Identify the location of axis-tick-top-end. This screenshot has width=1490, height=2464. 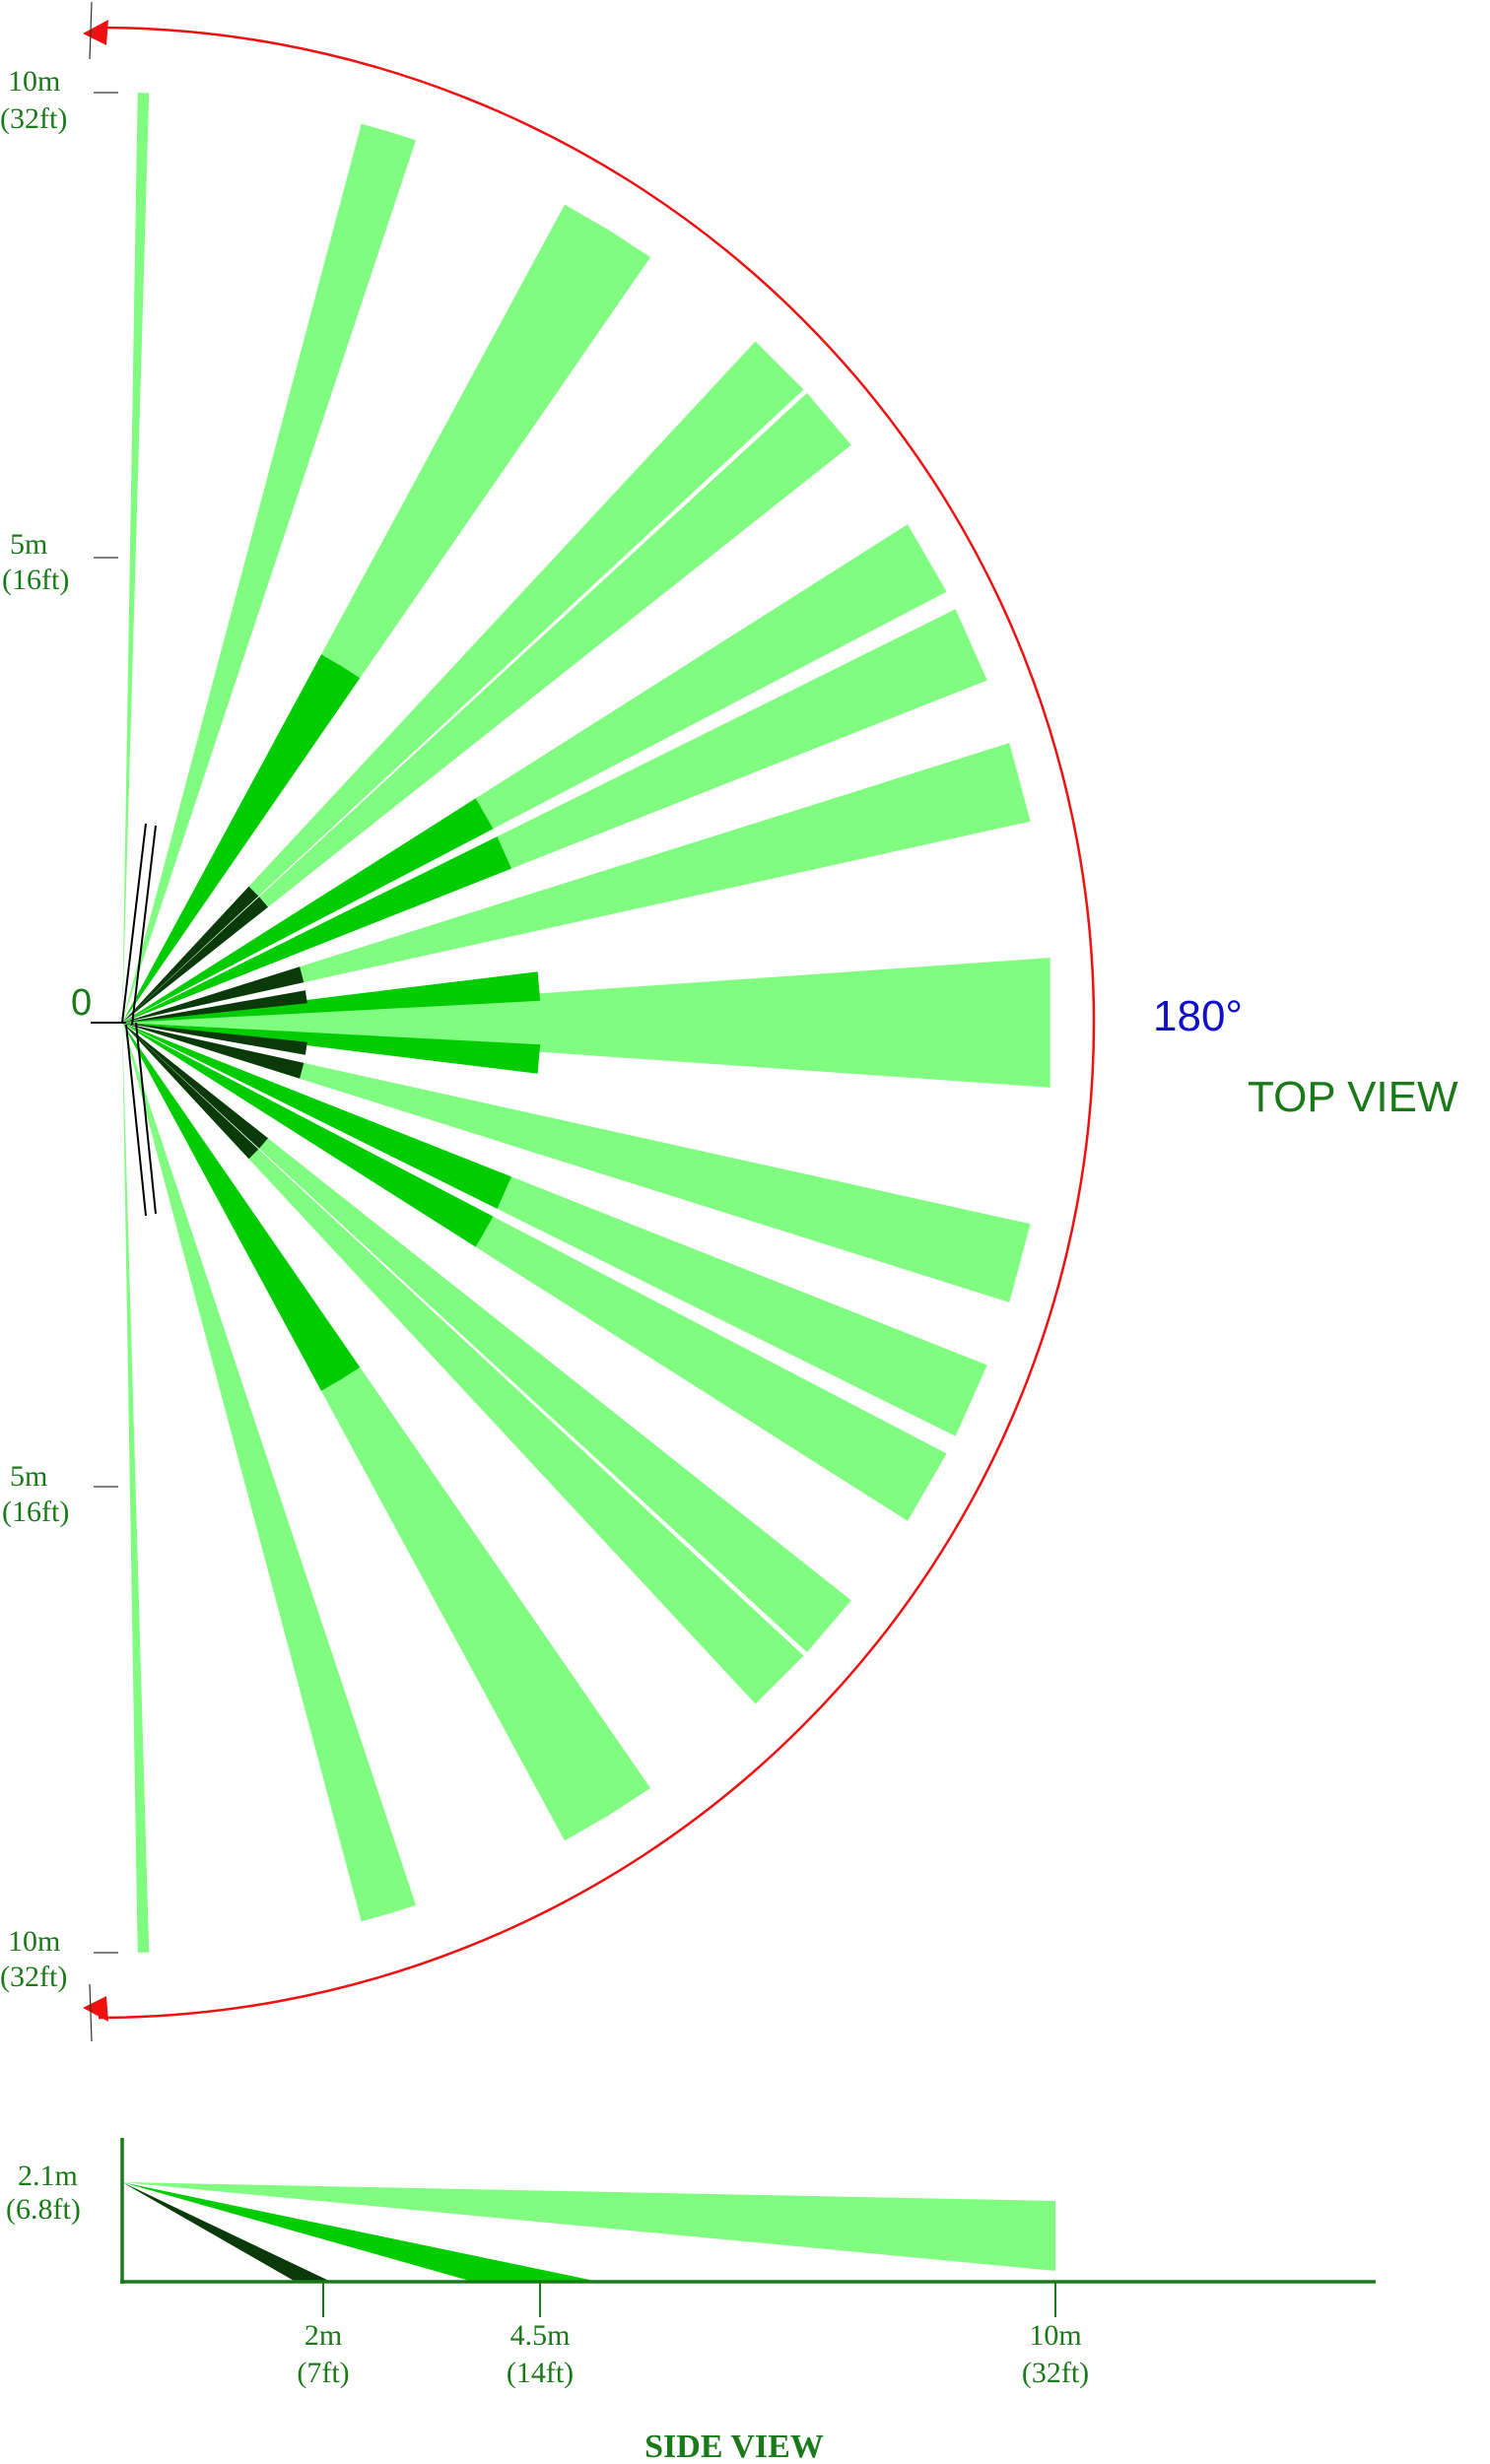
(91, 31).